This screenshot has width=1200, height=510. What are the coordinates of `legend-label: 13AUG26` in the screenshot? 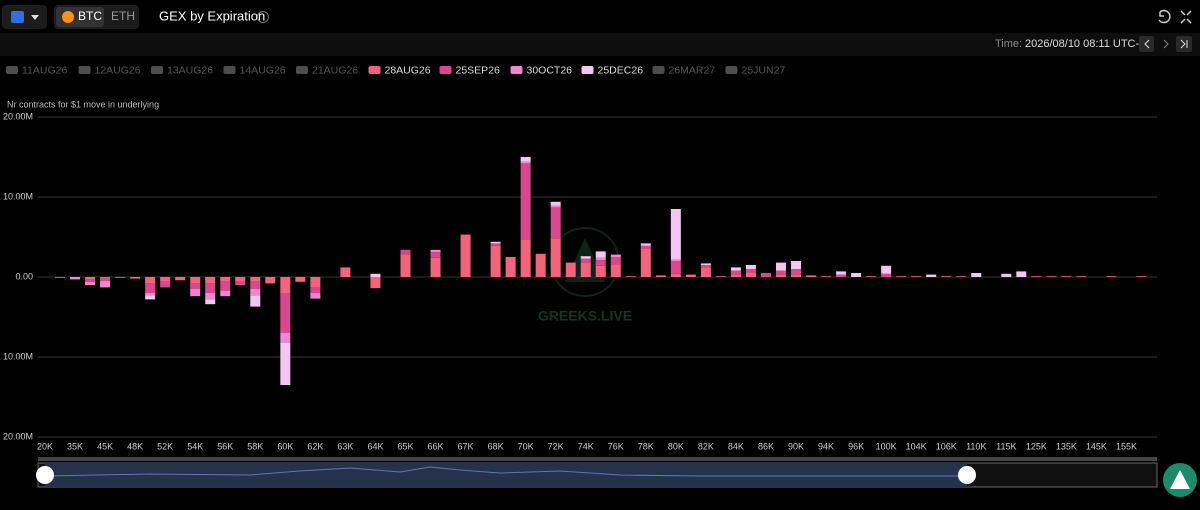 It's located at (190, 70).